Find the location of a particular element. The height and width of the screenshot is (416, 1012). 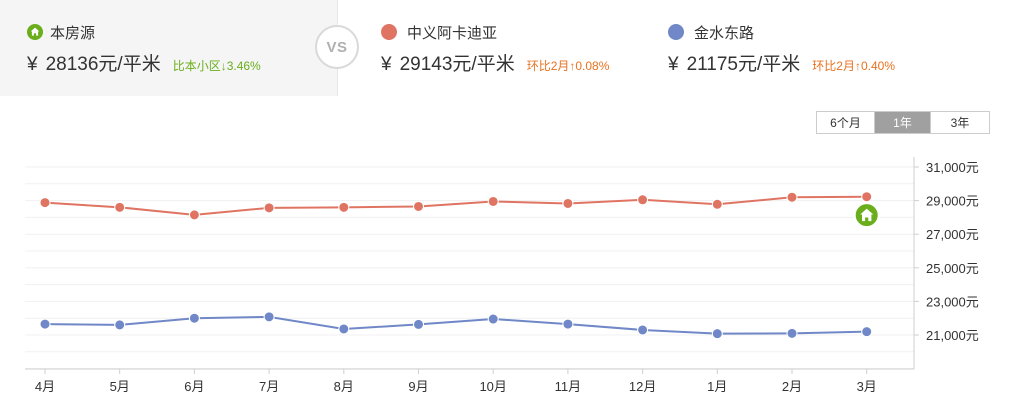

x-tick-label: 11月 is located at coordinates (568, 386).